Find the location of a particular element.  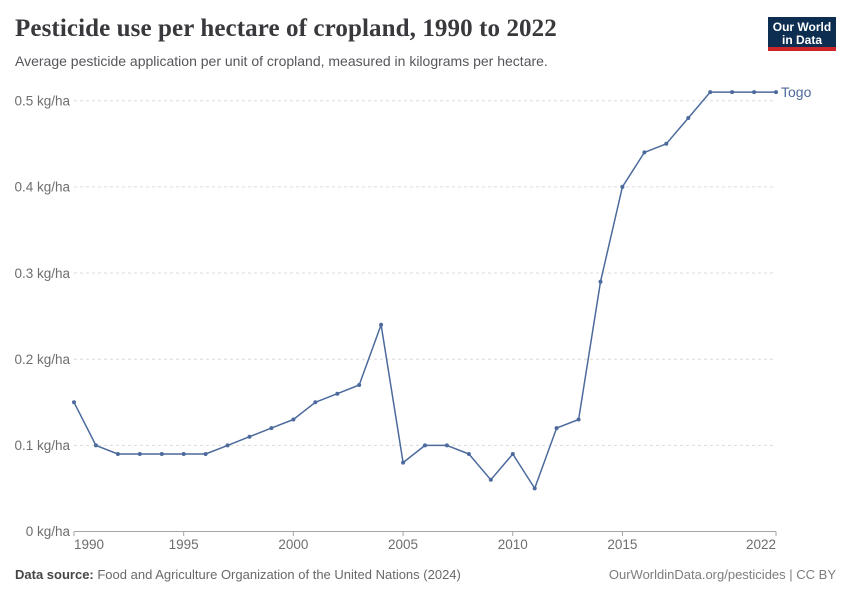

y-axis-label: 0.1 kg/ha is located at coordinates (42, 445).